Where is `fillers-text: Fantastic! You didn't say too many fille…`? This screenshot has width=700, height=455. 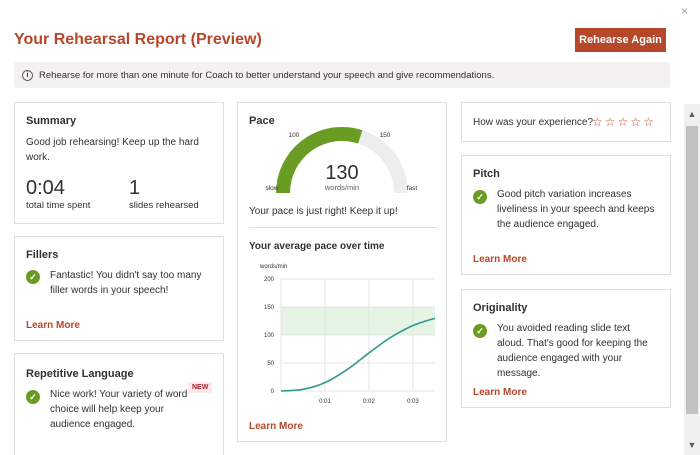 fillers-text: Fantastic! You didn't say too many fille… is located at coordinates (126, 283).